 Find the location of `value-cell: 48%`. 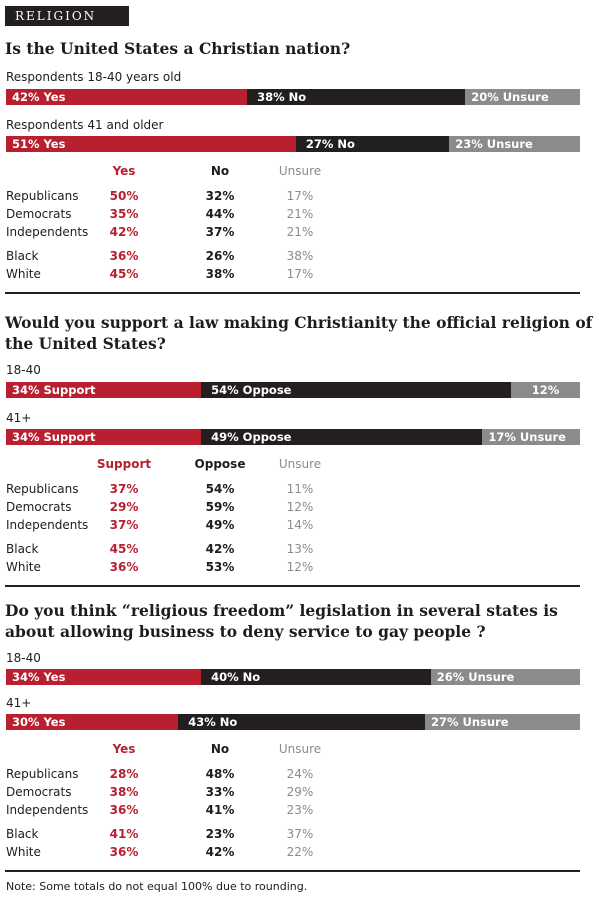

value-cell: 48% is located at coordinates (220, 774).